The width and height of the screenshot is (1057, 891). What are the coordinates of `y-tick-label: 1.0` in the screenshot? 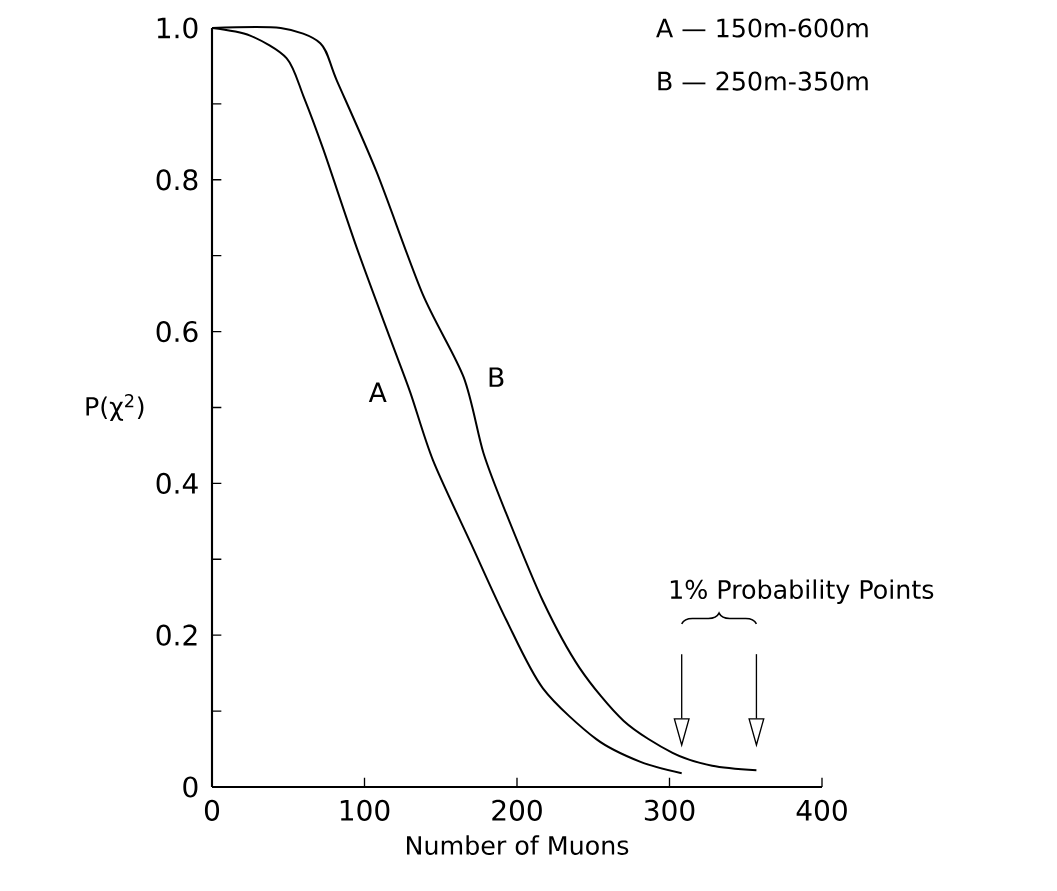 It's located at (177, 28).